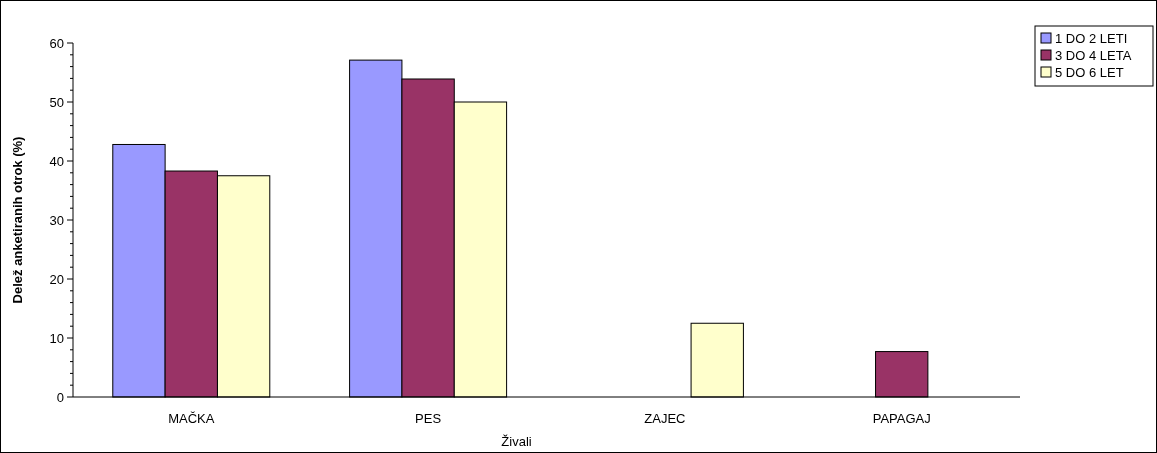 Image resolution: width=1157 pixels, height=453 pixels. What do you see at coordinates (60, 397) in the screenshot?
I see `y-tick-label: 0` at bounding box center [60, 397].